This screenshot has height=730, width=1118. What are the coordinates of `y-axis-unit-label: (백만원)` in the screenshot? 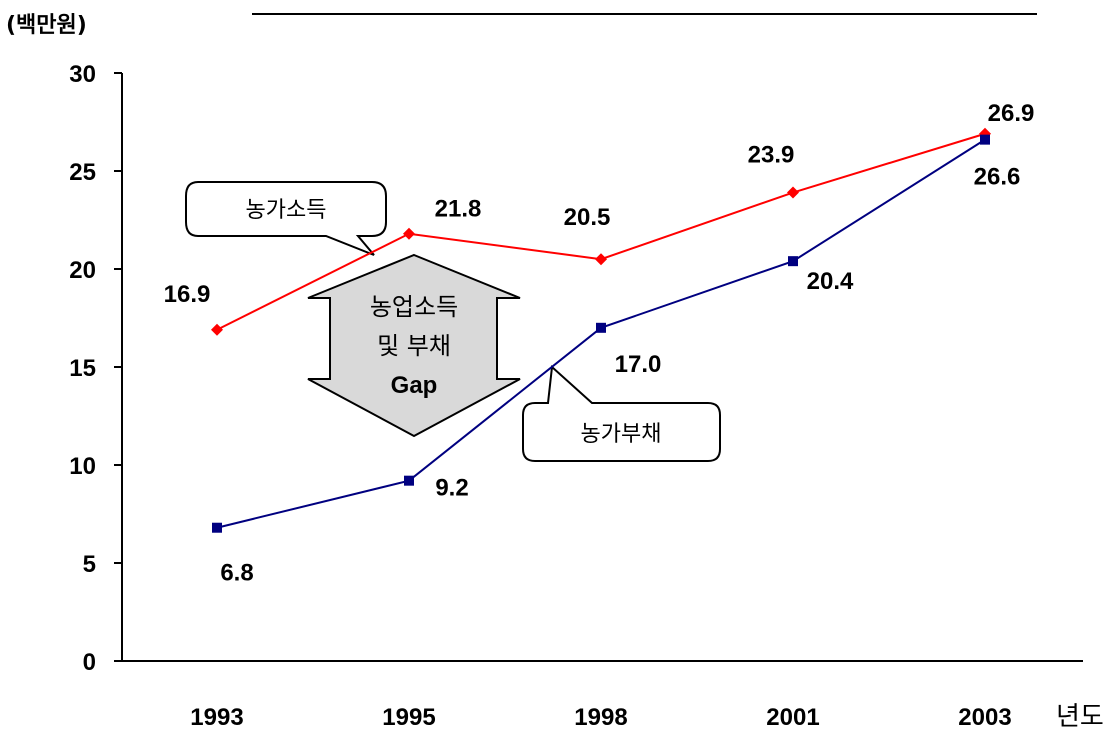 It's located at (46, 25).